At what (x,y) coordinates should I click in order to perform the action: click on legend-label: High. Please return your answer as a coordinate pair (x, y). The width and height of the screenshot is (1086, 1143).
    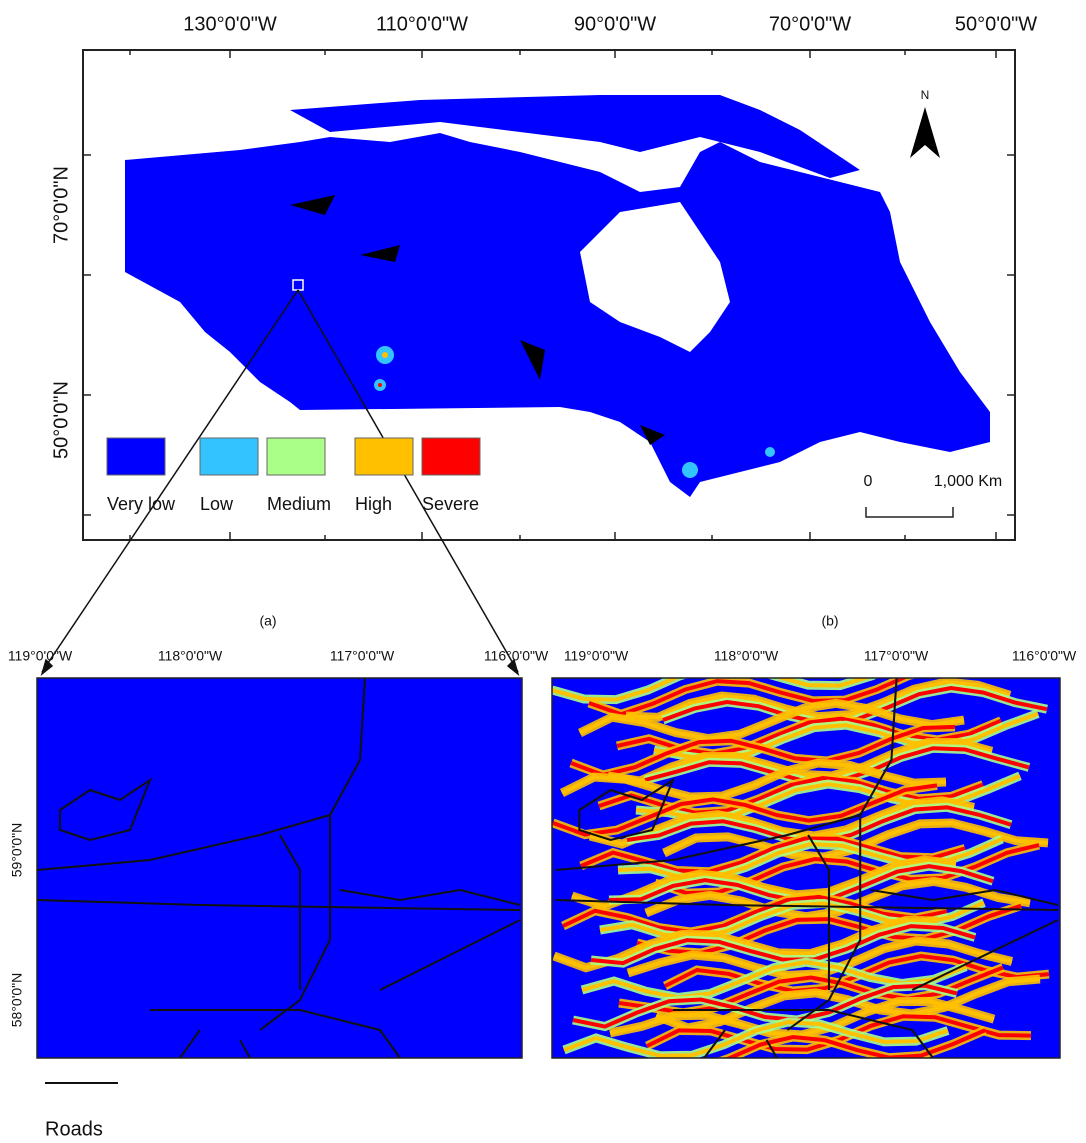
    Looking at the image, I should click on (373, 504).